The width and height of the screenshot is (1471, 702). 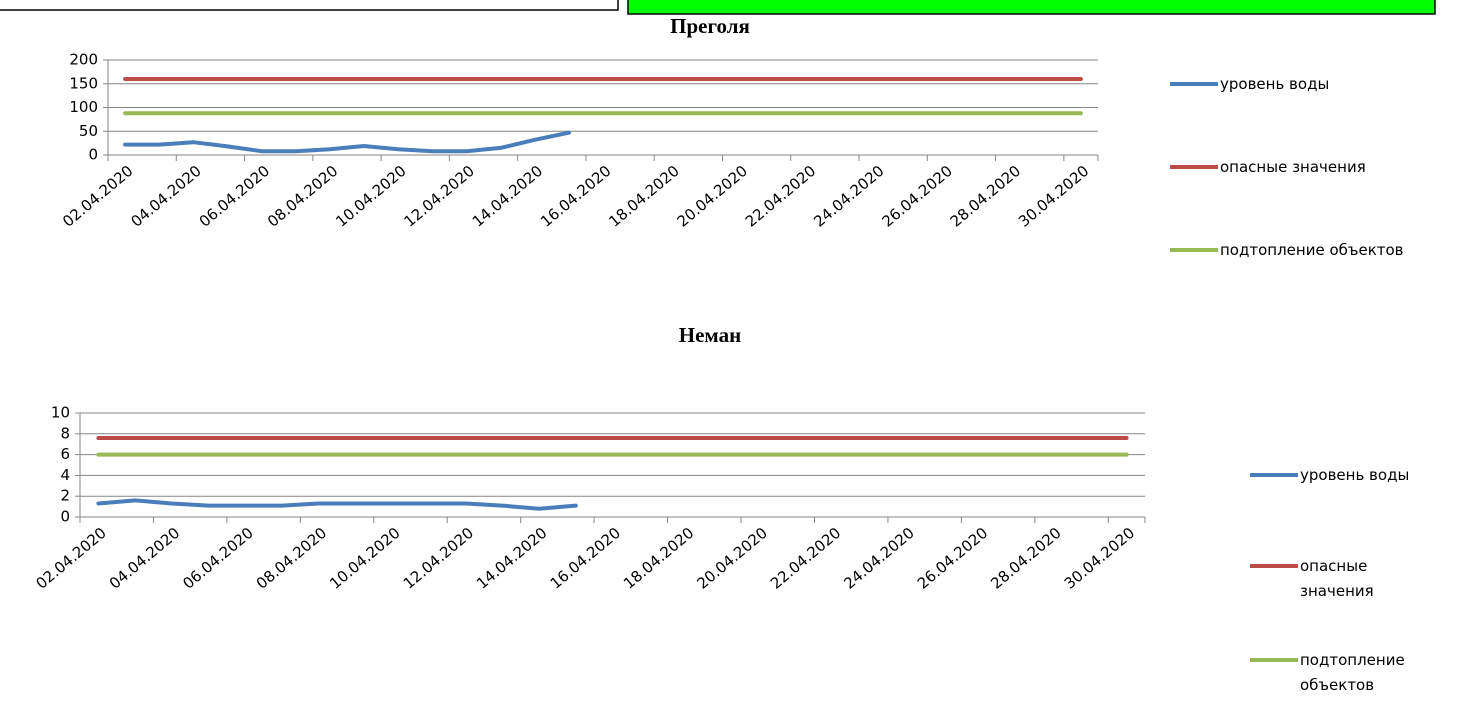 I want to click on y-tick-label: 10, so click(x=60, y=413).